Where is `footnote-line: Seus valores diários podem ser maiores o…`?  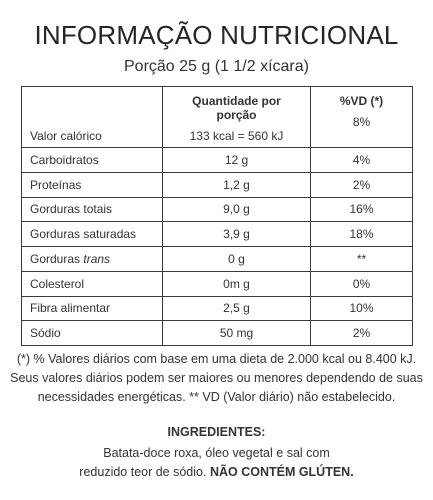
footnote-line: Seus valores diários podem ser maiores o… is located at coordinates (216, 378).